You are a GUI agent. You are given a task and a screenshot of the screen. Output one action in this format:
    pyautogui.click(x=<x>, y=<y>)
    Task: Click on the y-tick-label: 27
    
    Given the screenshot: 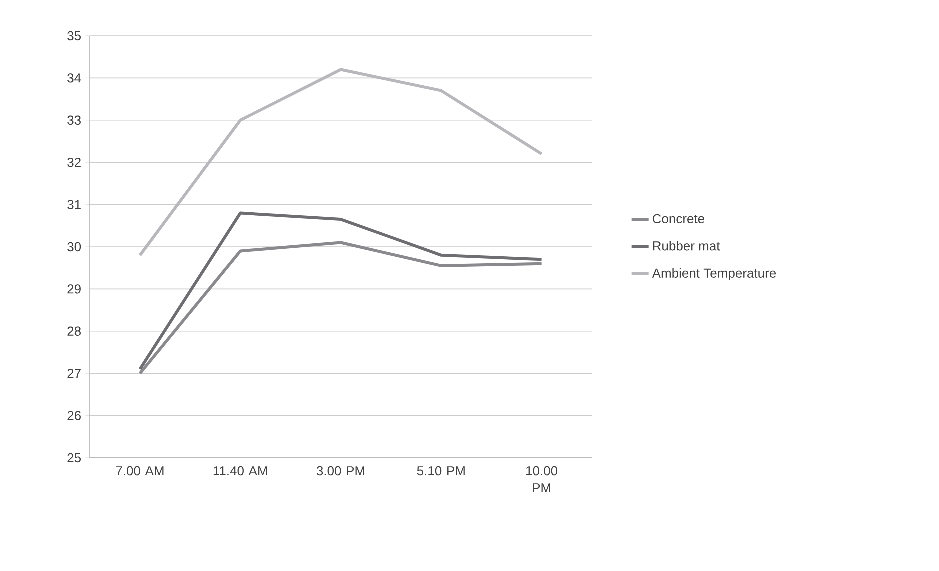 What is the action you would take?
    pyautogui.click(x=74, y=373)
    